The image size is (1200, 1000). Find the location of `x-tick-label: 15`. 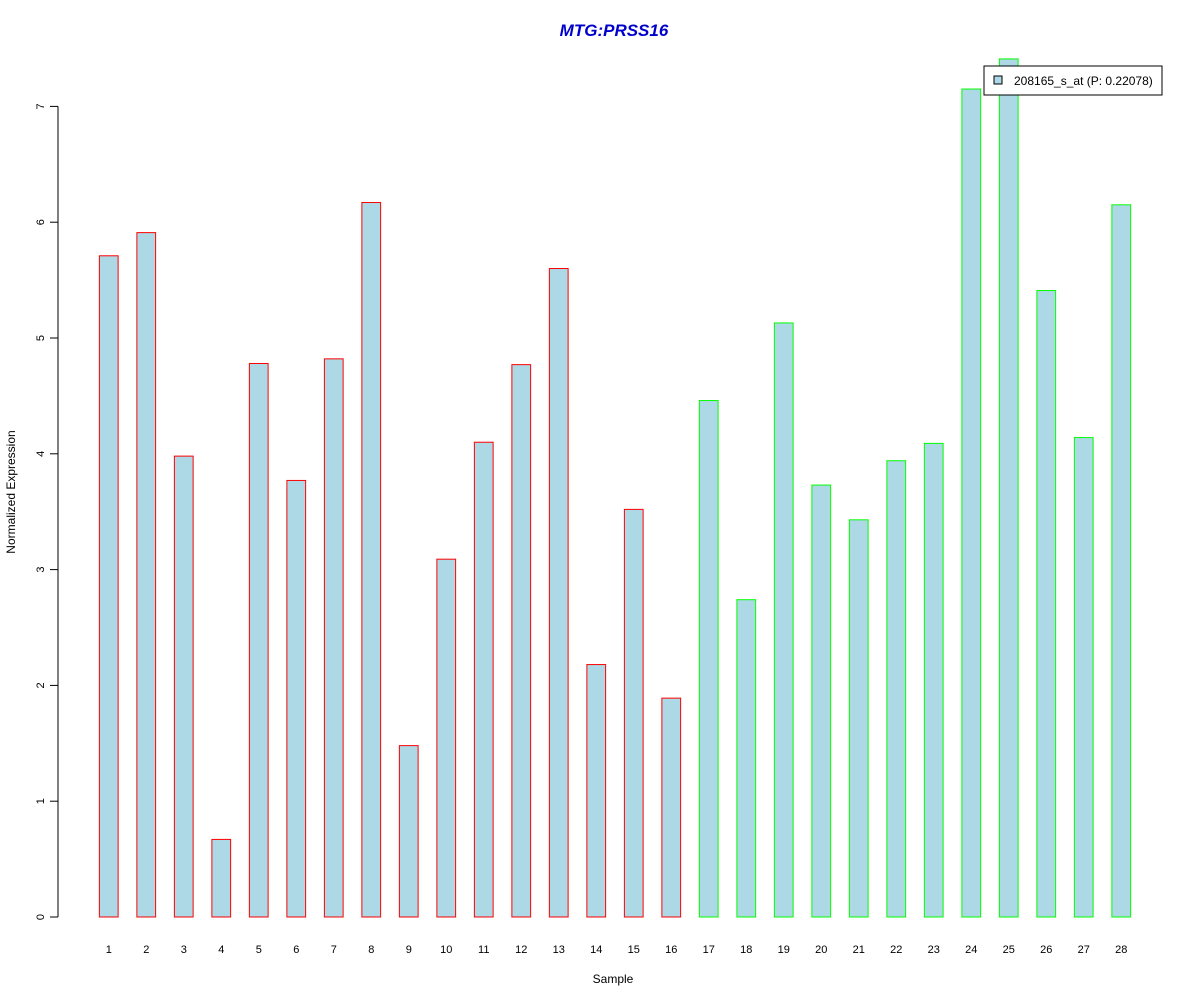

x-tick-label: 15 is located at coordinates (634, 950).